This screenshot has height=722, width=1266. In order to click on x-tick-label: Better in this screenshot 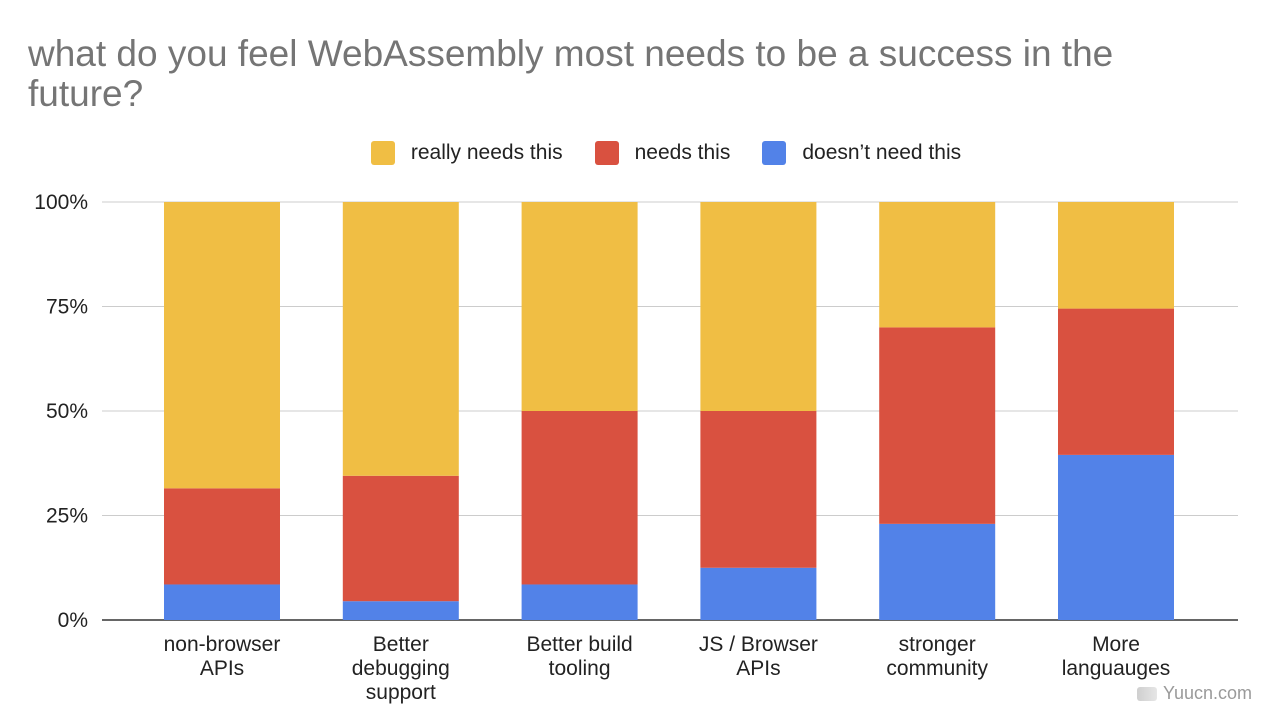, I will do `click(401, 644)`.